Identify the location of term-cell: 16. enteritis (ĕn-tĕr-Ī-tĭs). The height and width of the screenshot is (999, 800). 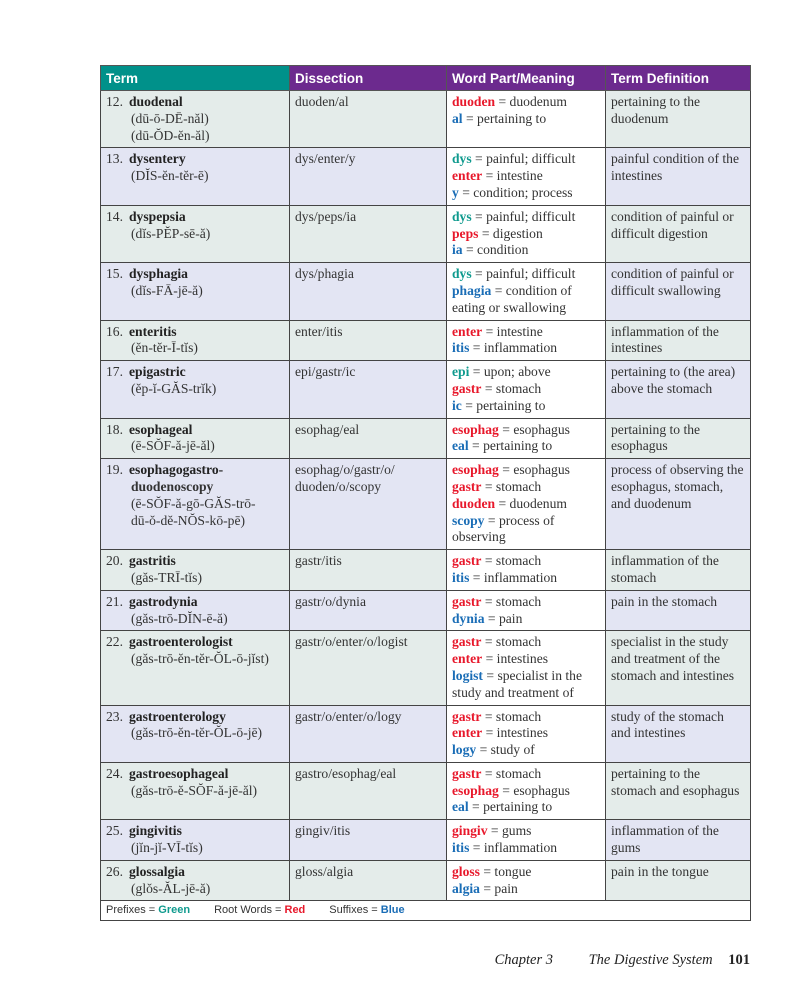
(195, 340).